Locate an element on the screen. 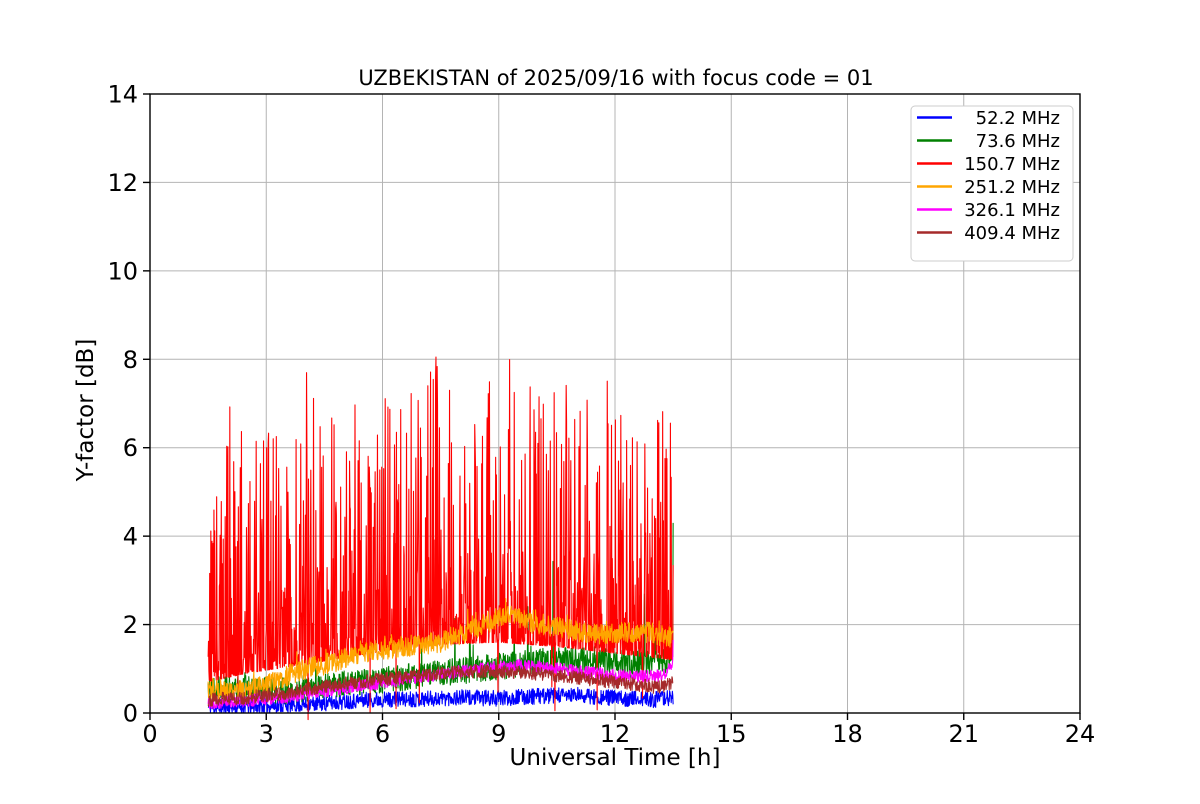 This screenshot has width=1200, height=804. legend-box is located at coordinates (992, 183).